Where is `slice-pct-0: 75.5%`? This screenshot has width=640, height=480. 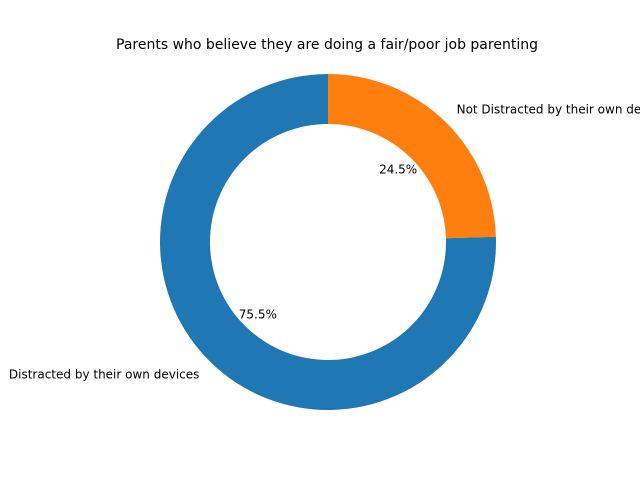
slice-pct-0: 75.5% is located at coordinates (258, 314).